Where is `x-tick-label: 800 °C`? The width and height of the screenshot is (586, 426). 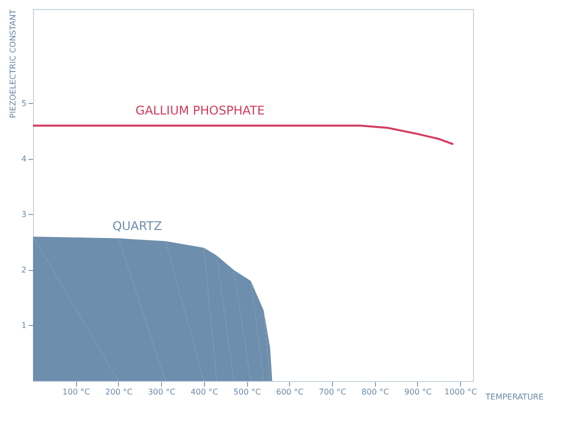 x-tick-label: 800 °C is located at coordinates (376, 392).